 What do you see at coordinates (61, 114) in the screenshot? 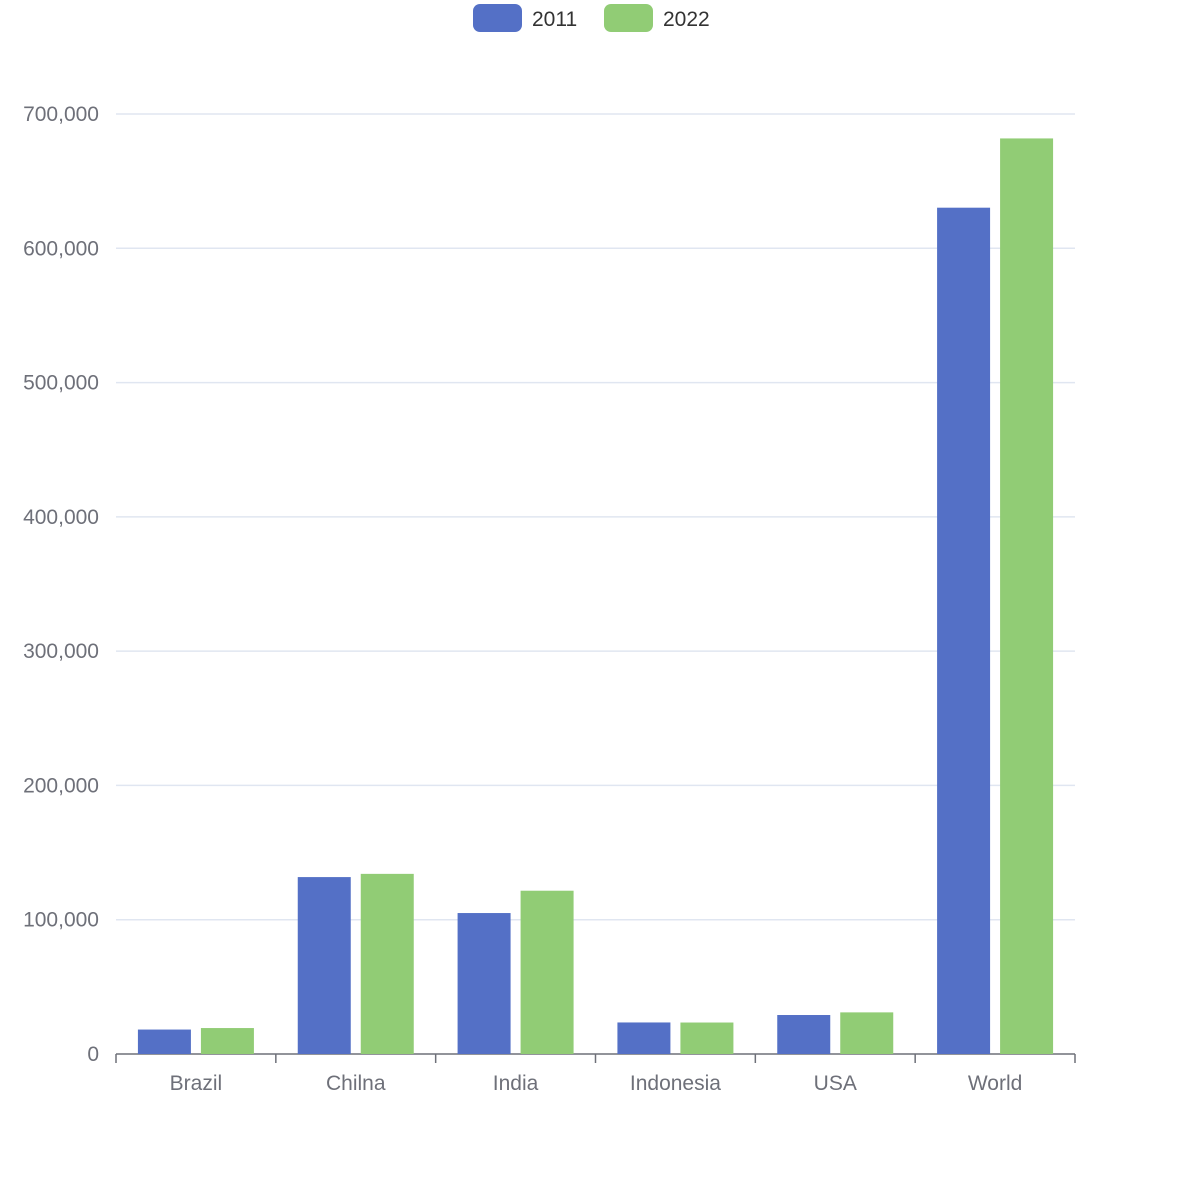
I see `y-tick-label: 700,000` at bounding box center [61, 114].